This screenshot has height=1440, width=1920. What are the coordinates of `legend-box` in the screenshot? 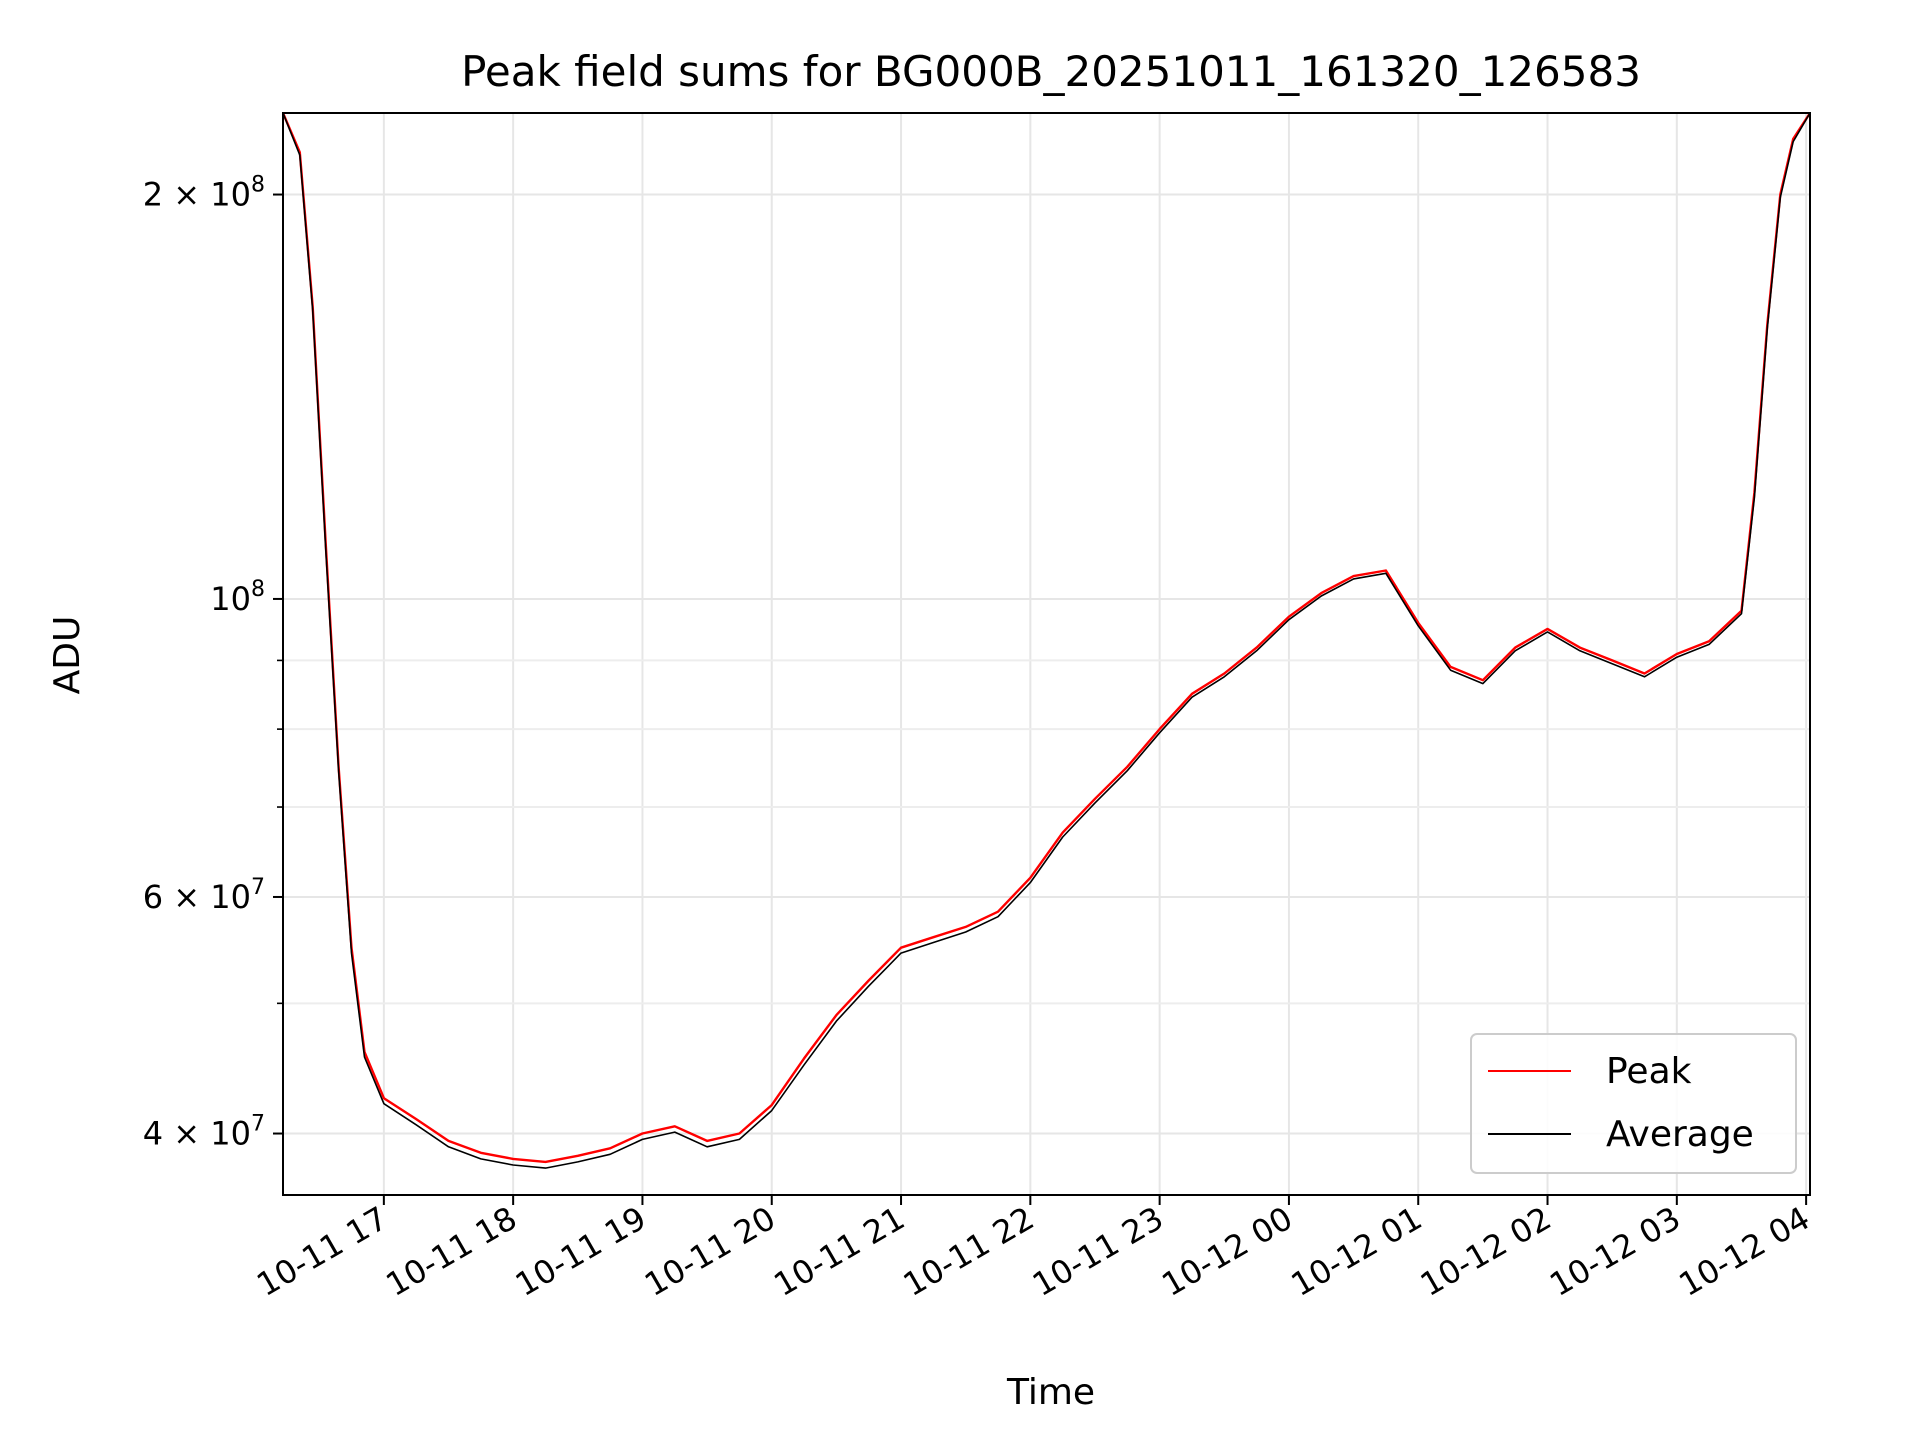 It's located at (1633, 1103).